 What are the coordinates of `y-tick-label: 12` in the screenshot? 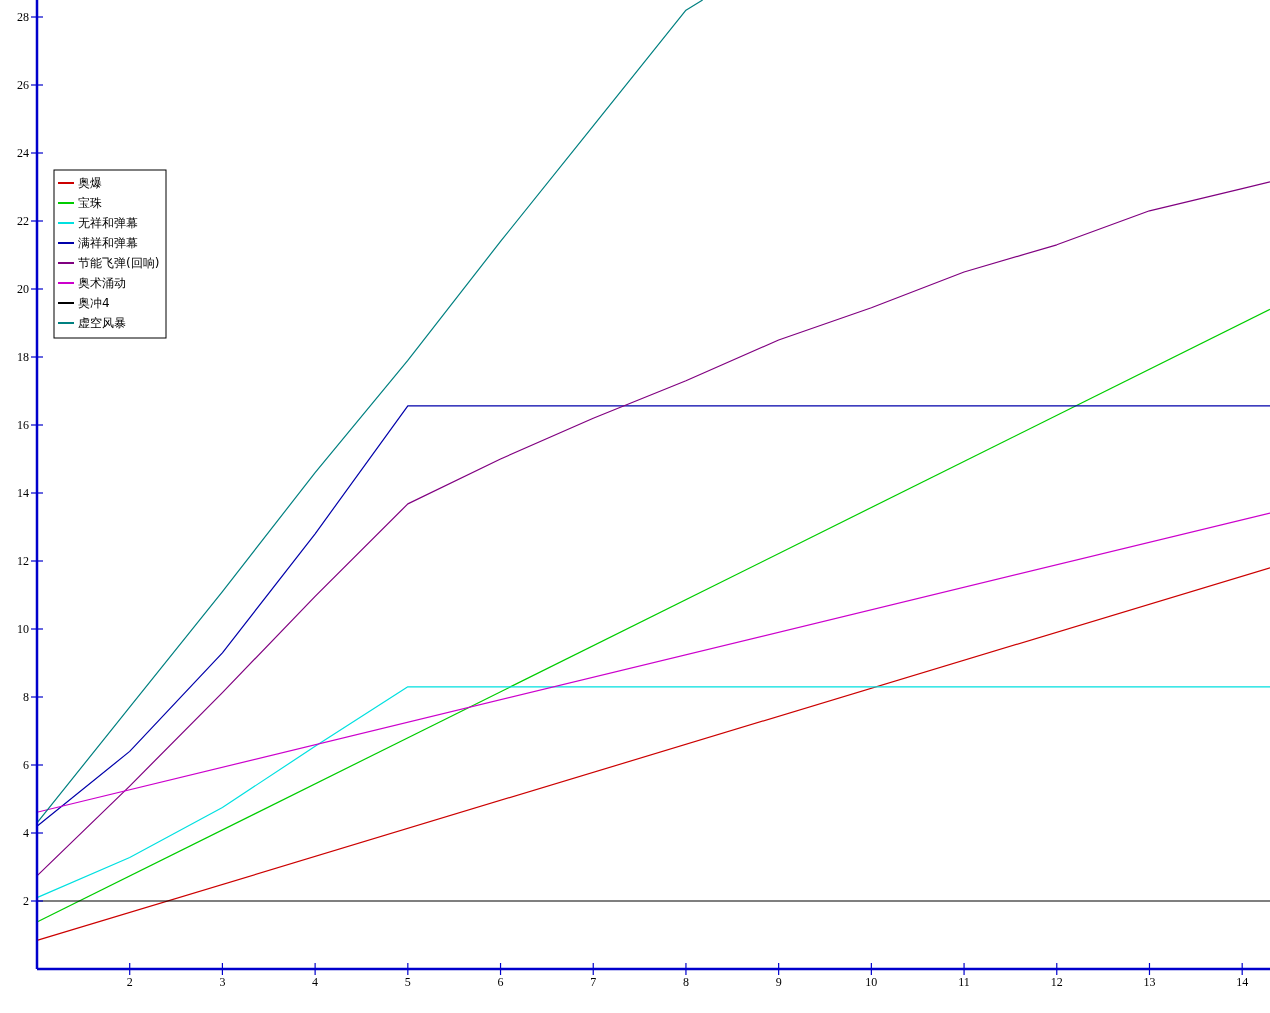 It's located at (23, 561).